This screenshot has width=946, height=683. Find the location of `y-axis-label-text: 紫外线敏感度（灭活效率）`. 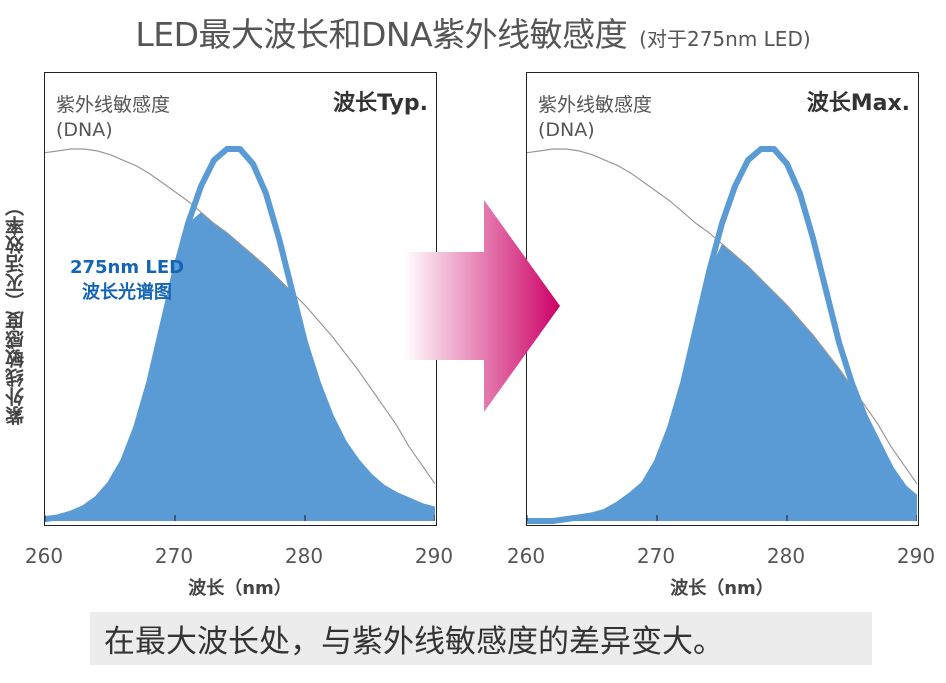

y-axis-label-text: 紫外线敏感度（灭活效率） is located at coordinates (15, 311).